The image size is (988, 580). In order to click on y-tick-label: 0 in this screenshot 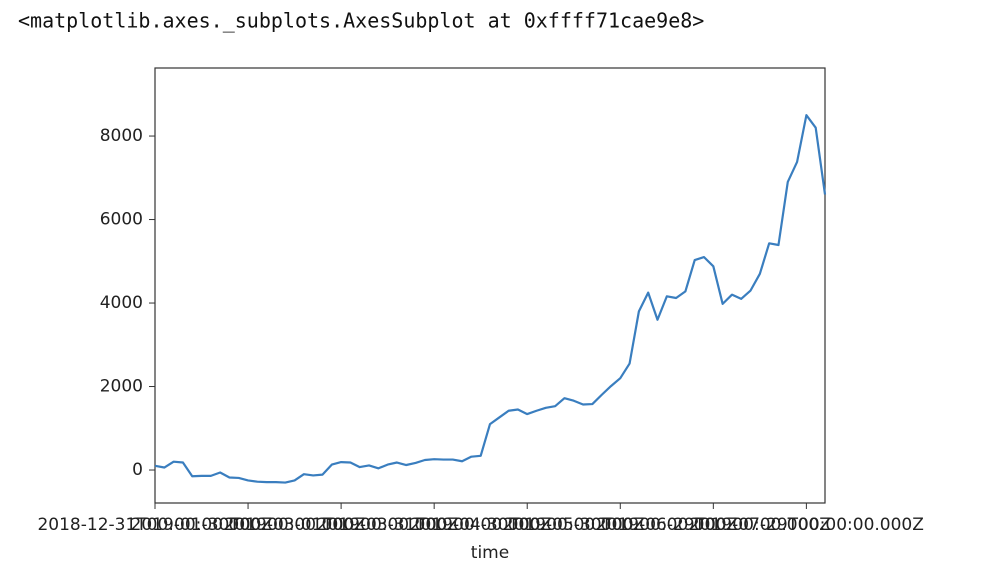, I will do `click(137, 470)`.